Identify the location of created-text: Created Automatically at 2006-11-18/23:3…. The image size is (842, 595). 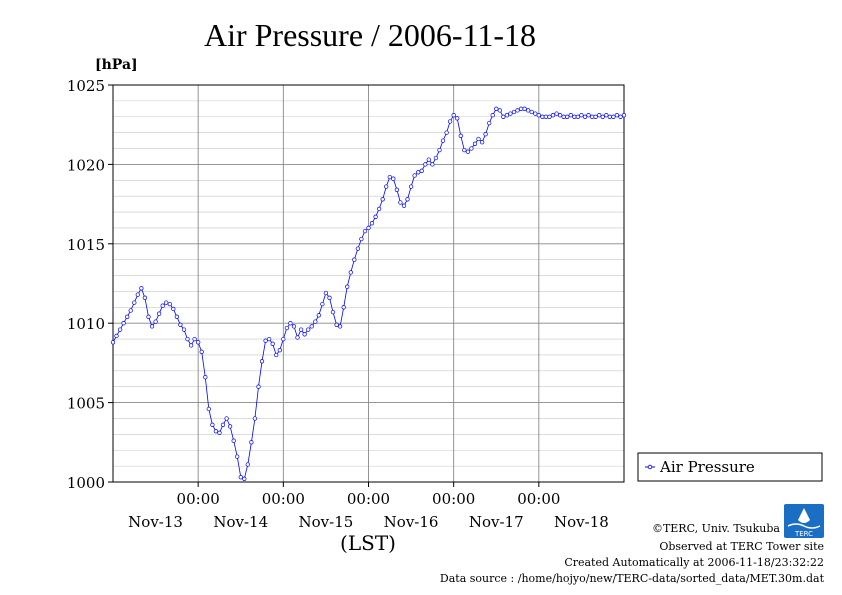
(694, 562).